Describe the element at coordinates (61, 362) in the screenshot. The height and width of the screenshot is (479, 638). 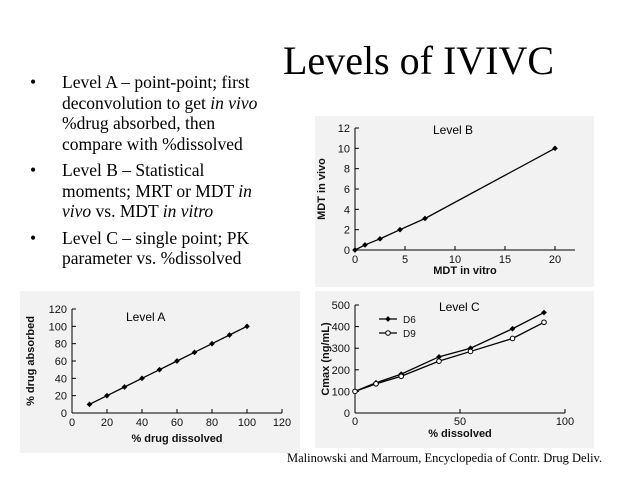
I see `y-tick-label: 60` at that location.